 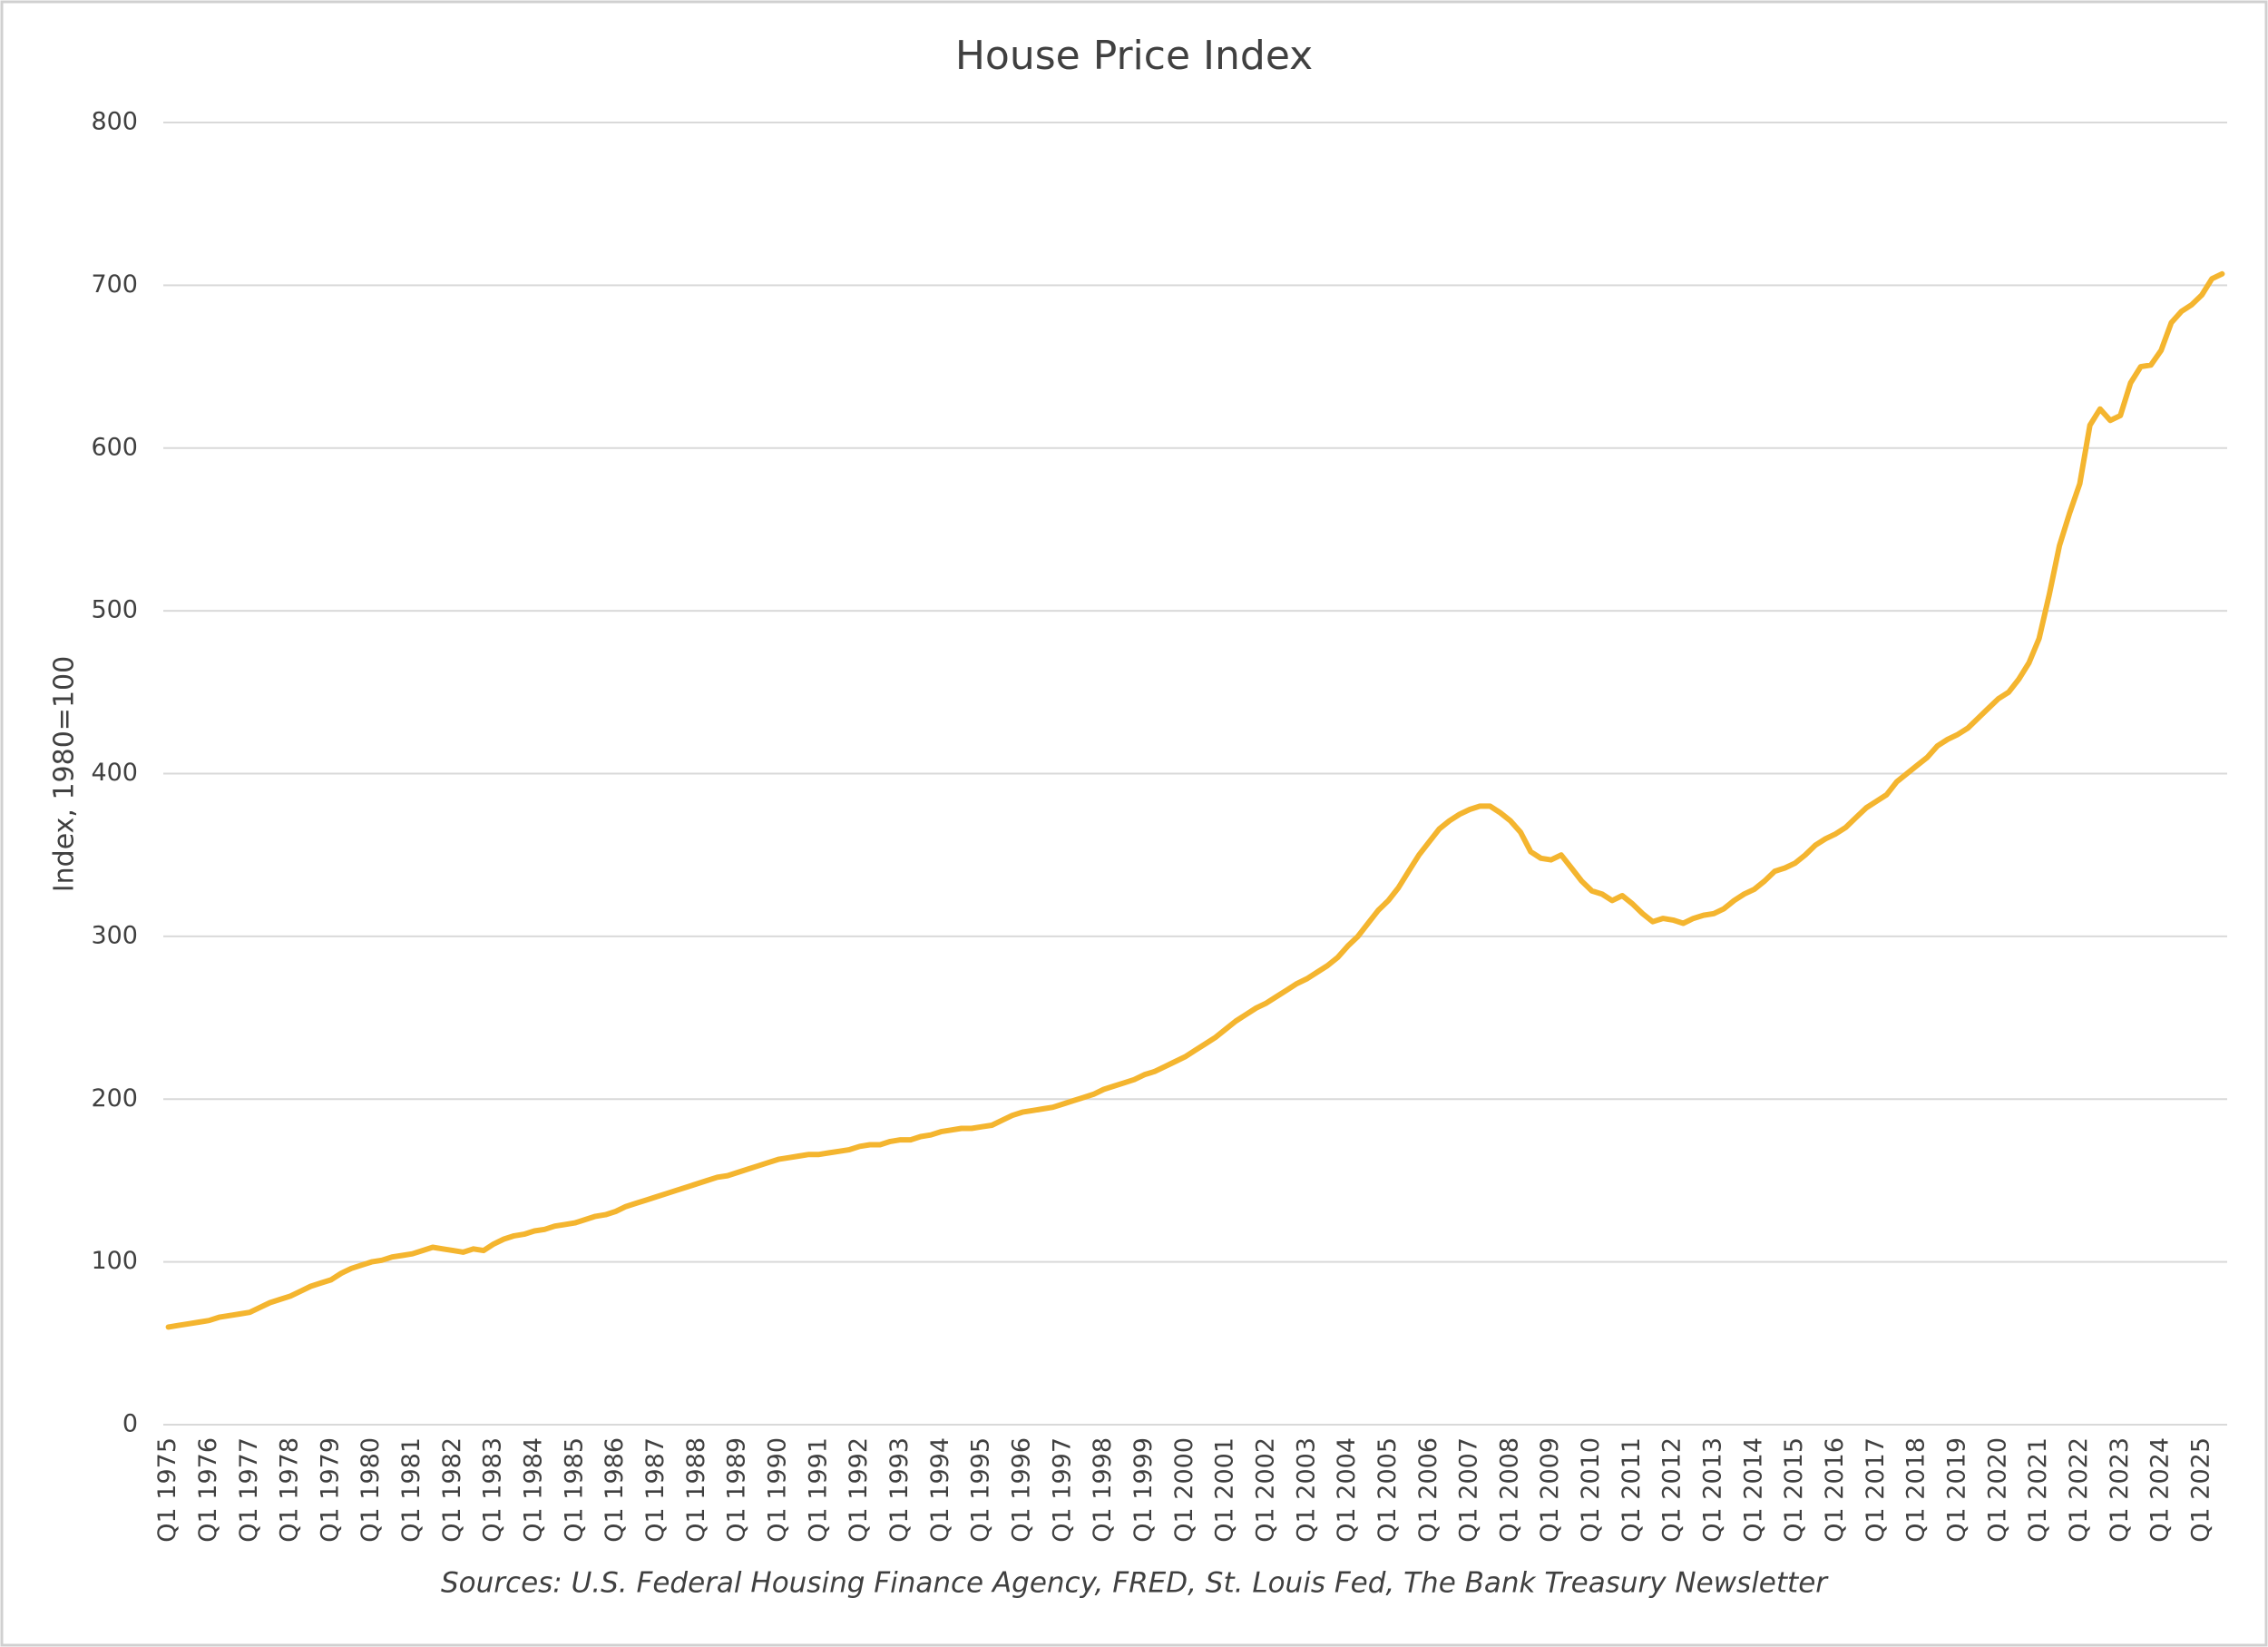 What do you see at coordinates (859, 1490) in the screenshot?
I see `x-tick-label: Q1 1992` at bounding box center [859, 1490].